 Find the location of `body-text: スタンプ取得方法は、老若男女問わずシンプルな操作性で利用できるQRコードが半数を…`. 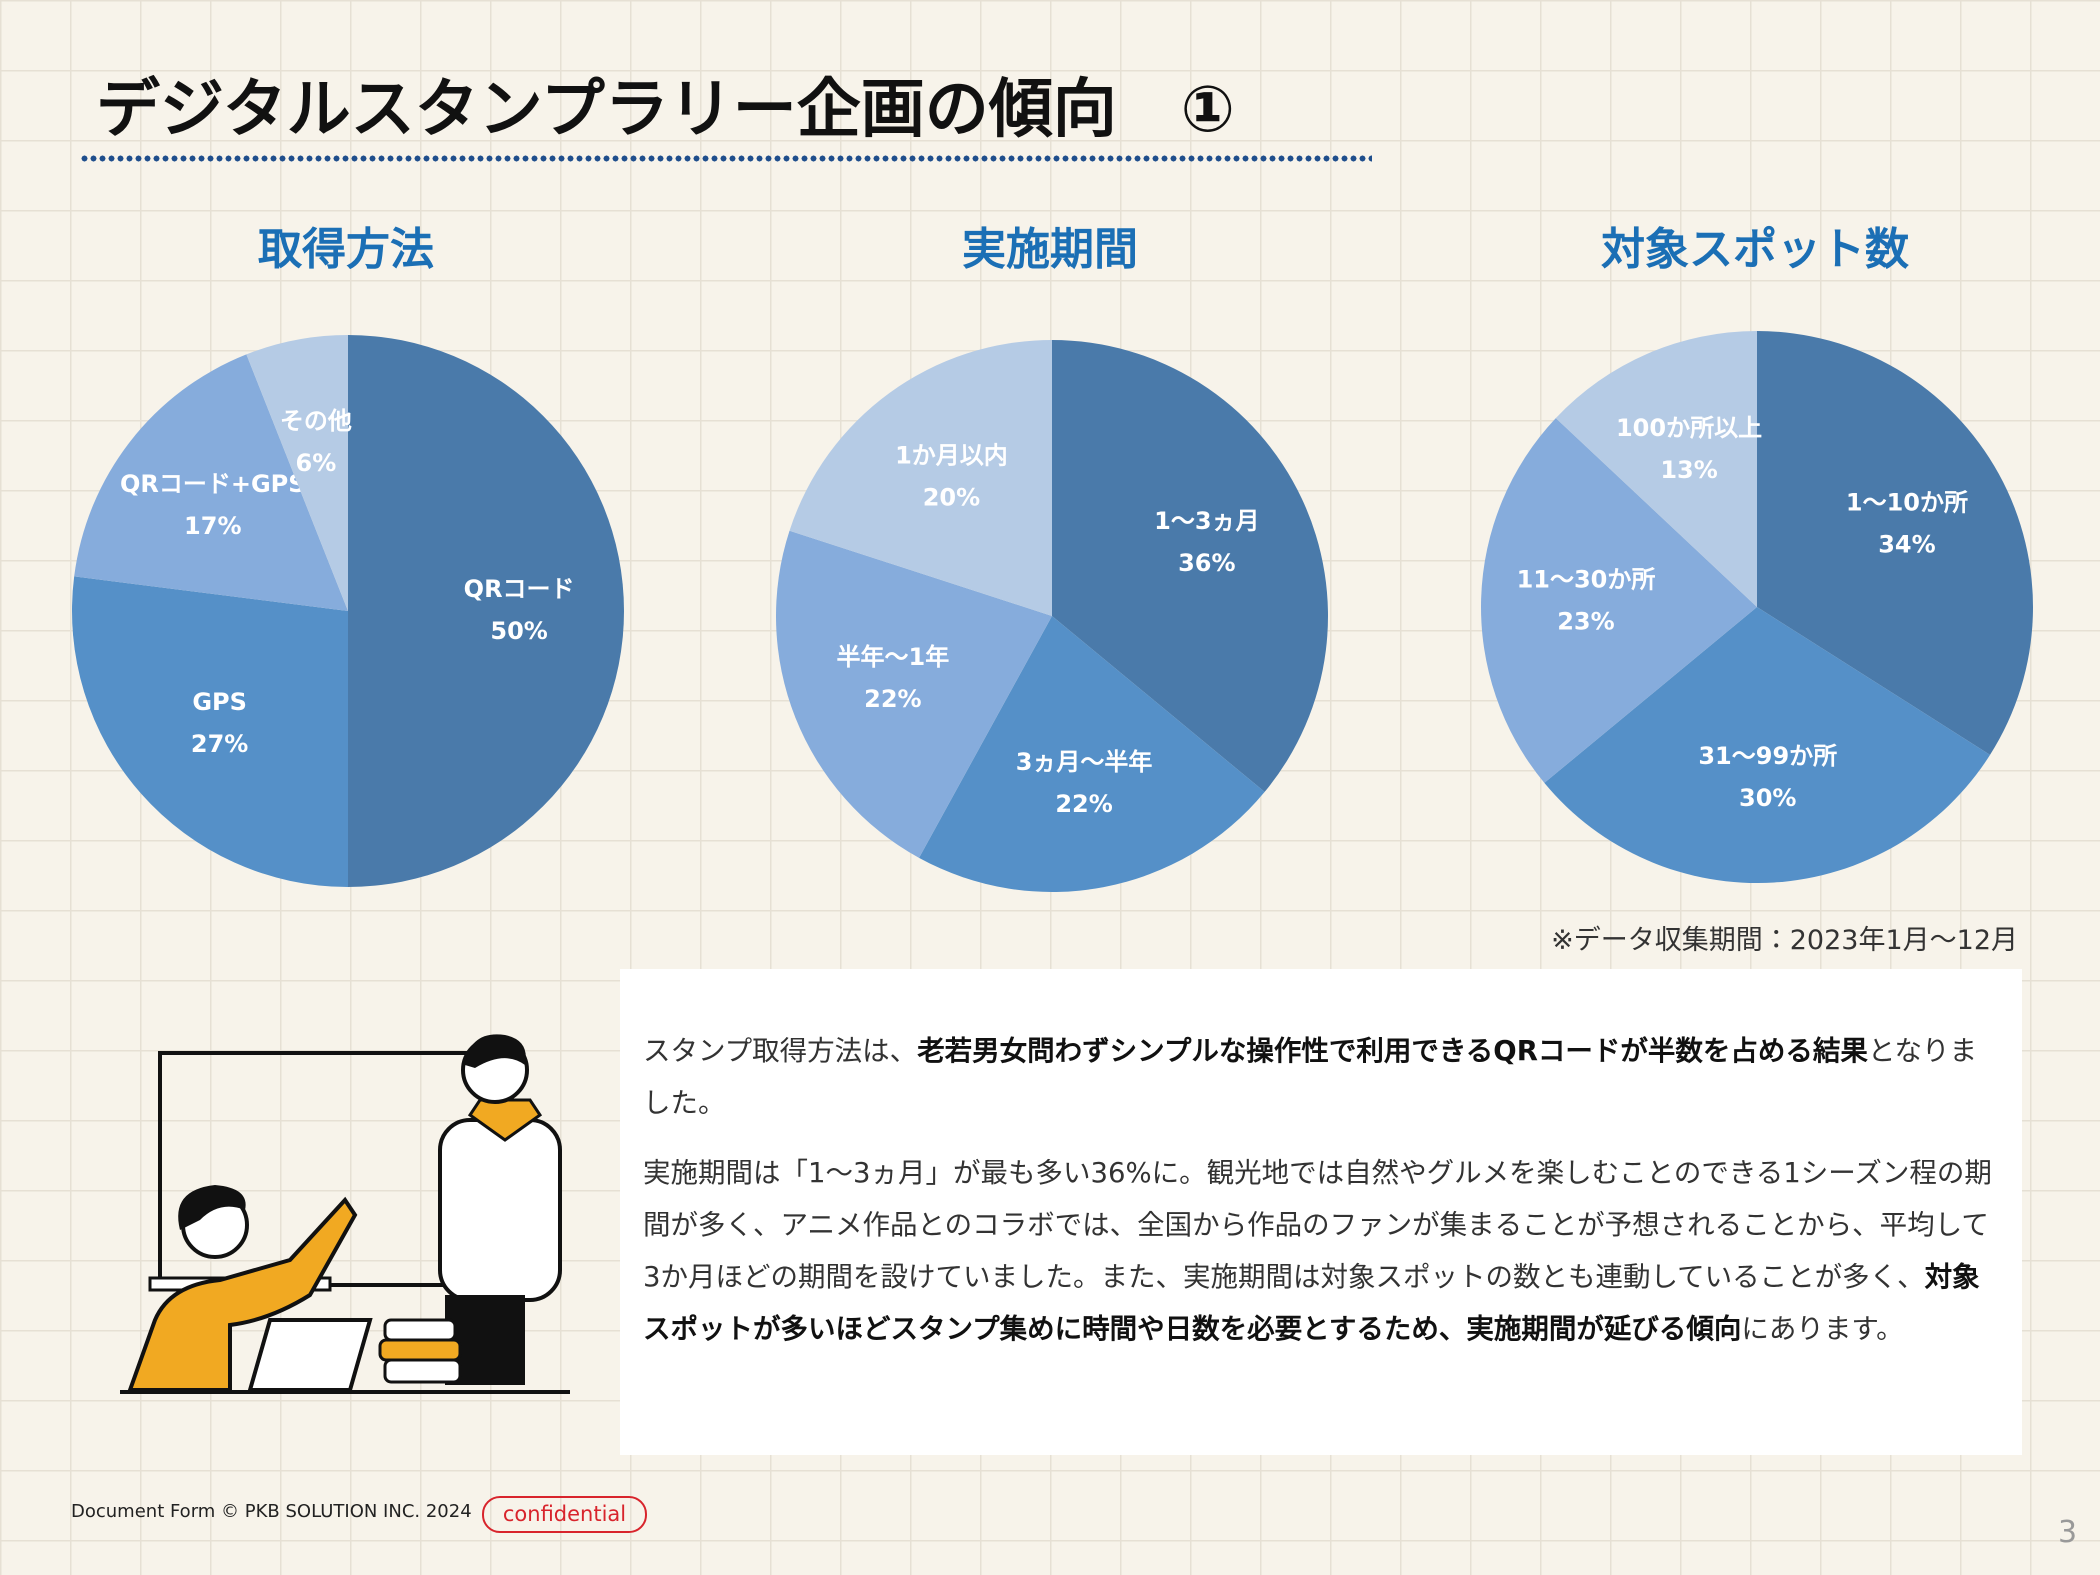

body-text: スタンプ取得方法は、老若男女問わずシンプルな操作性で利用できるQRコードが半数を… is located at coordinates (1323, 1199).